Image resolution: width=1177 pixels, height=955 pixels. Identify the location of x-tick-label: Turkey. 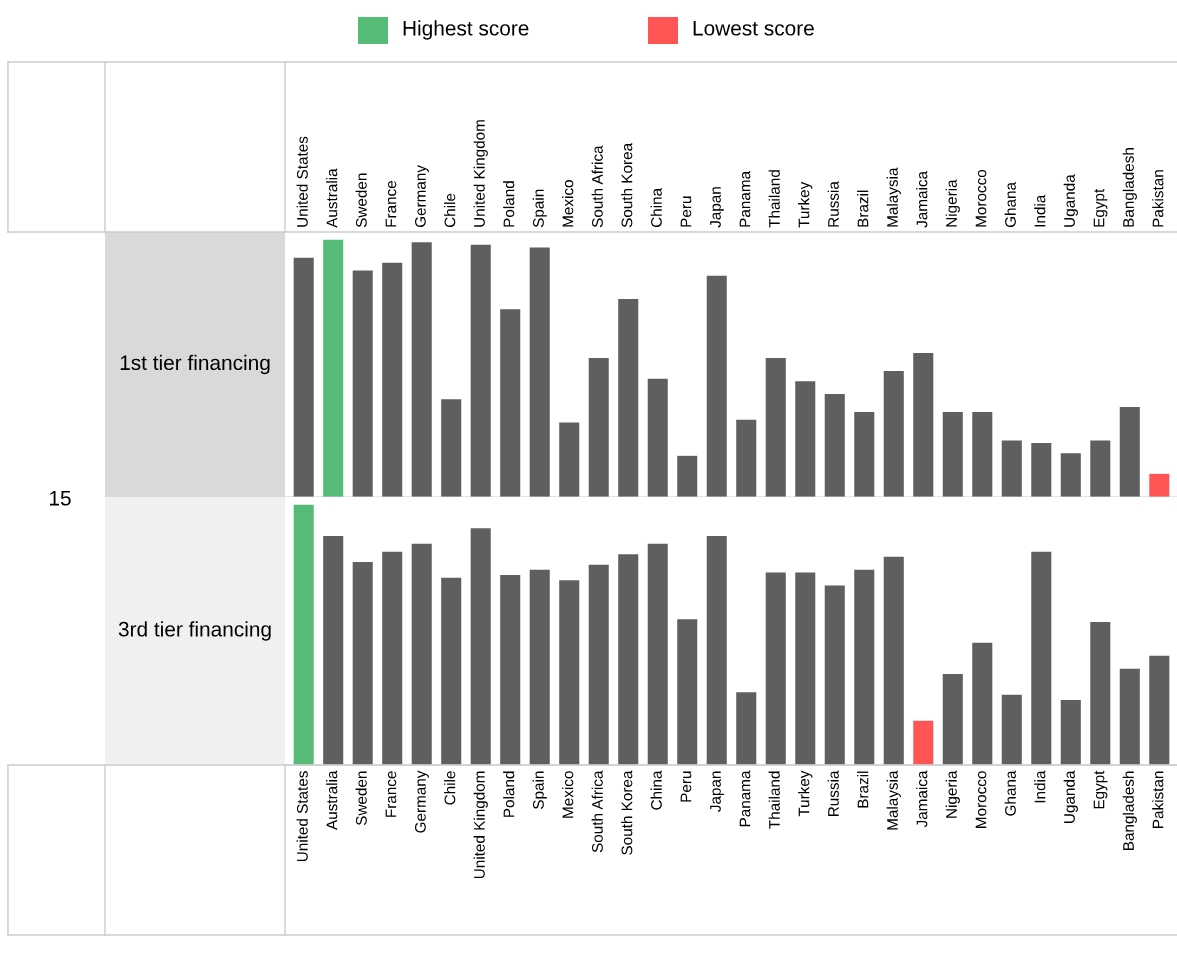
(805, 204).